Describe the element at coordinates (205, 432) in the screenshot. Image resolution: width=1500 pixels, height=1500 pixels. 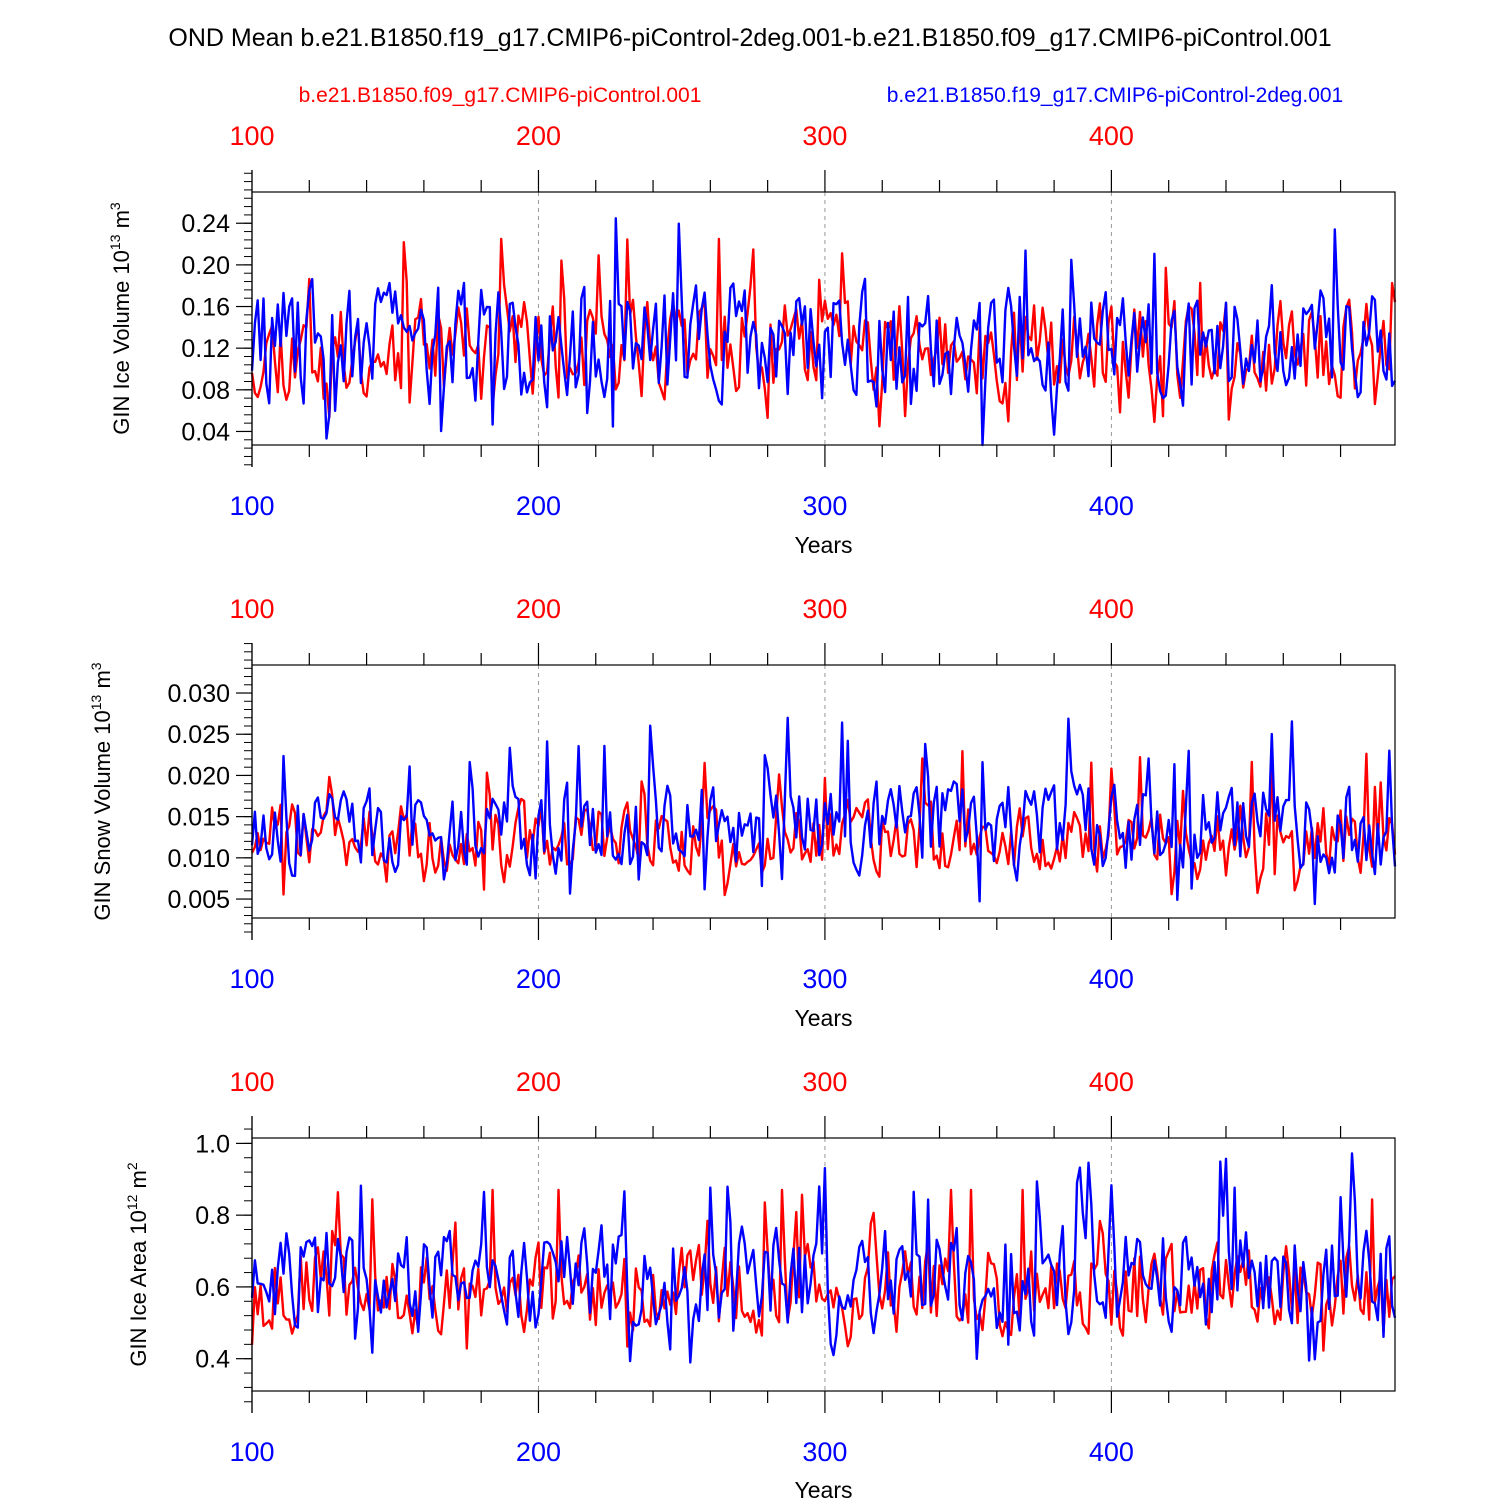
I see `y-tick-label: 0.04` at that location.